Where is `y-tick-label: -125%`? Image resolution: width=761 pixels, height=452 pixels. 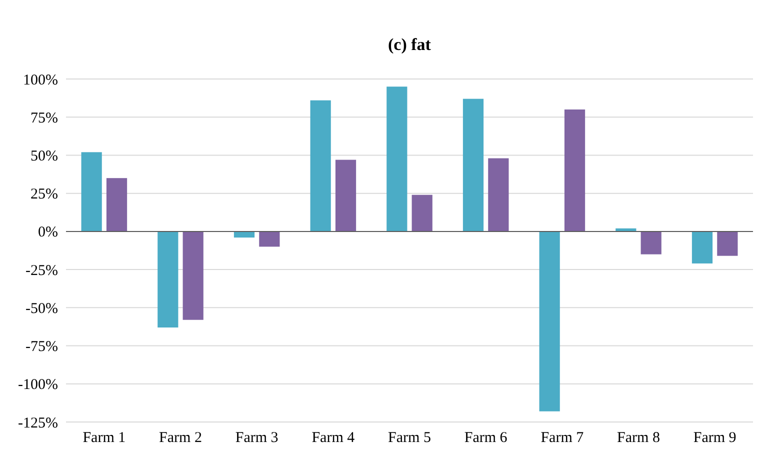 y-tick-label: -125% is located at coordinates (38, 423).